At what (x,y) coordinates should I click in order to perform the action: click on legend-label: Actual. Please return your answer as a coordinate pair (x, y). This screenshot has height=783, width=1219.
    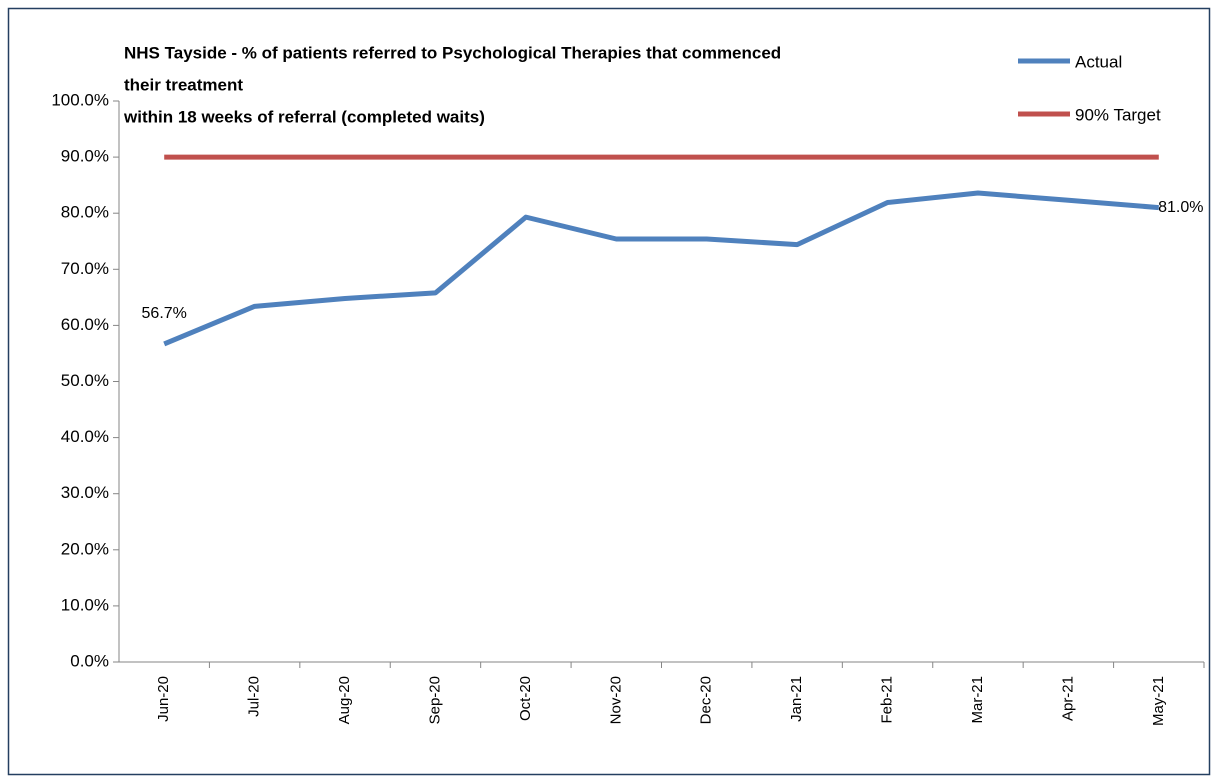
    Looking at the image, I should click on (1098, 61).